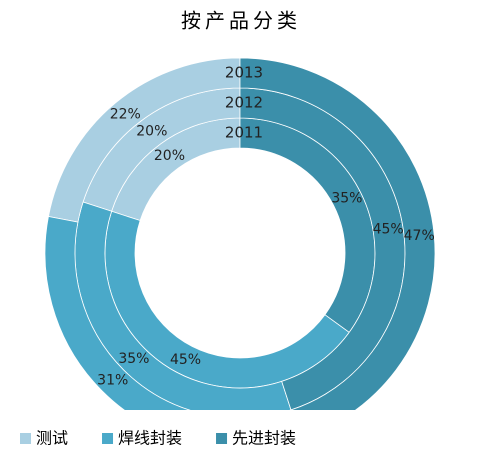 The image size is (482, 468). Describe the element at coordinates (125, 114) in the screenshot. I see `data-label: 22%` at that location.